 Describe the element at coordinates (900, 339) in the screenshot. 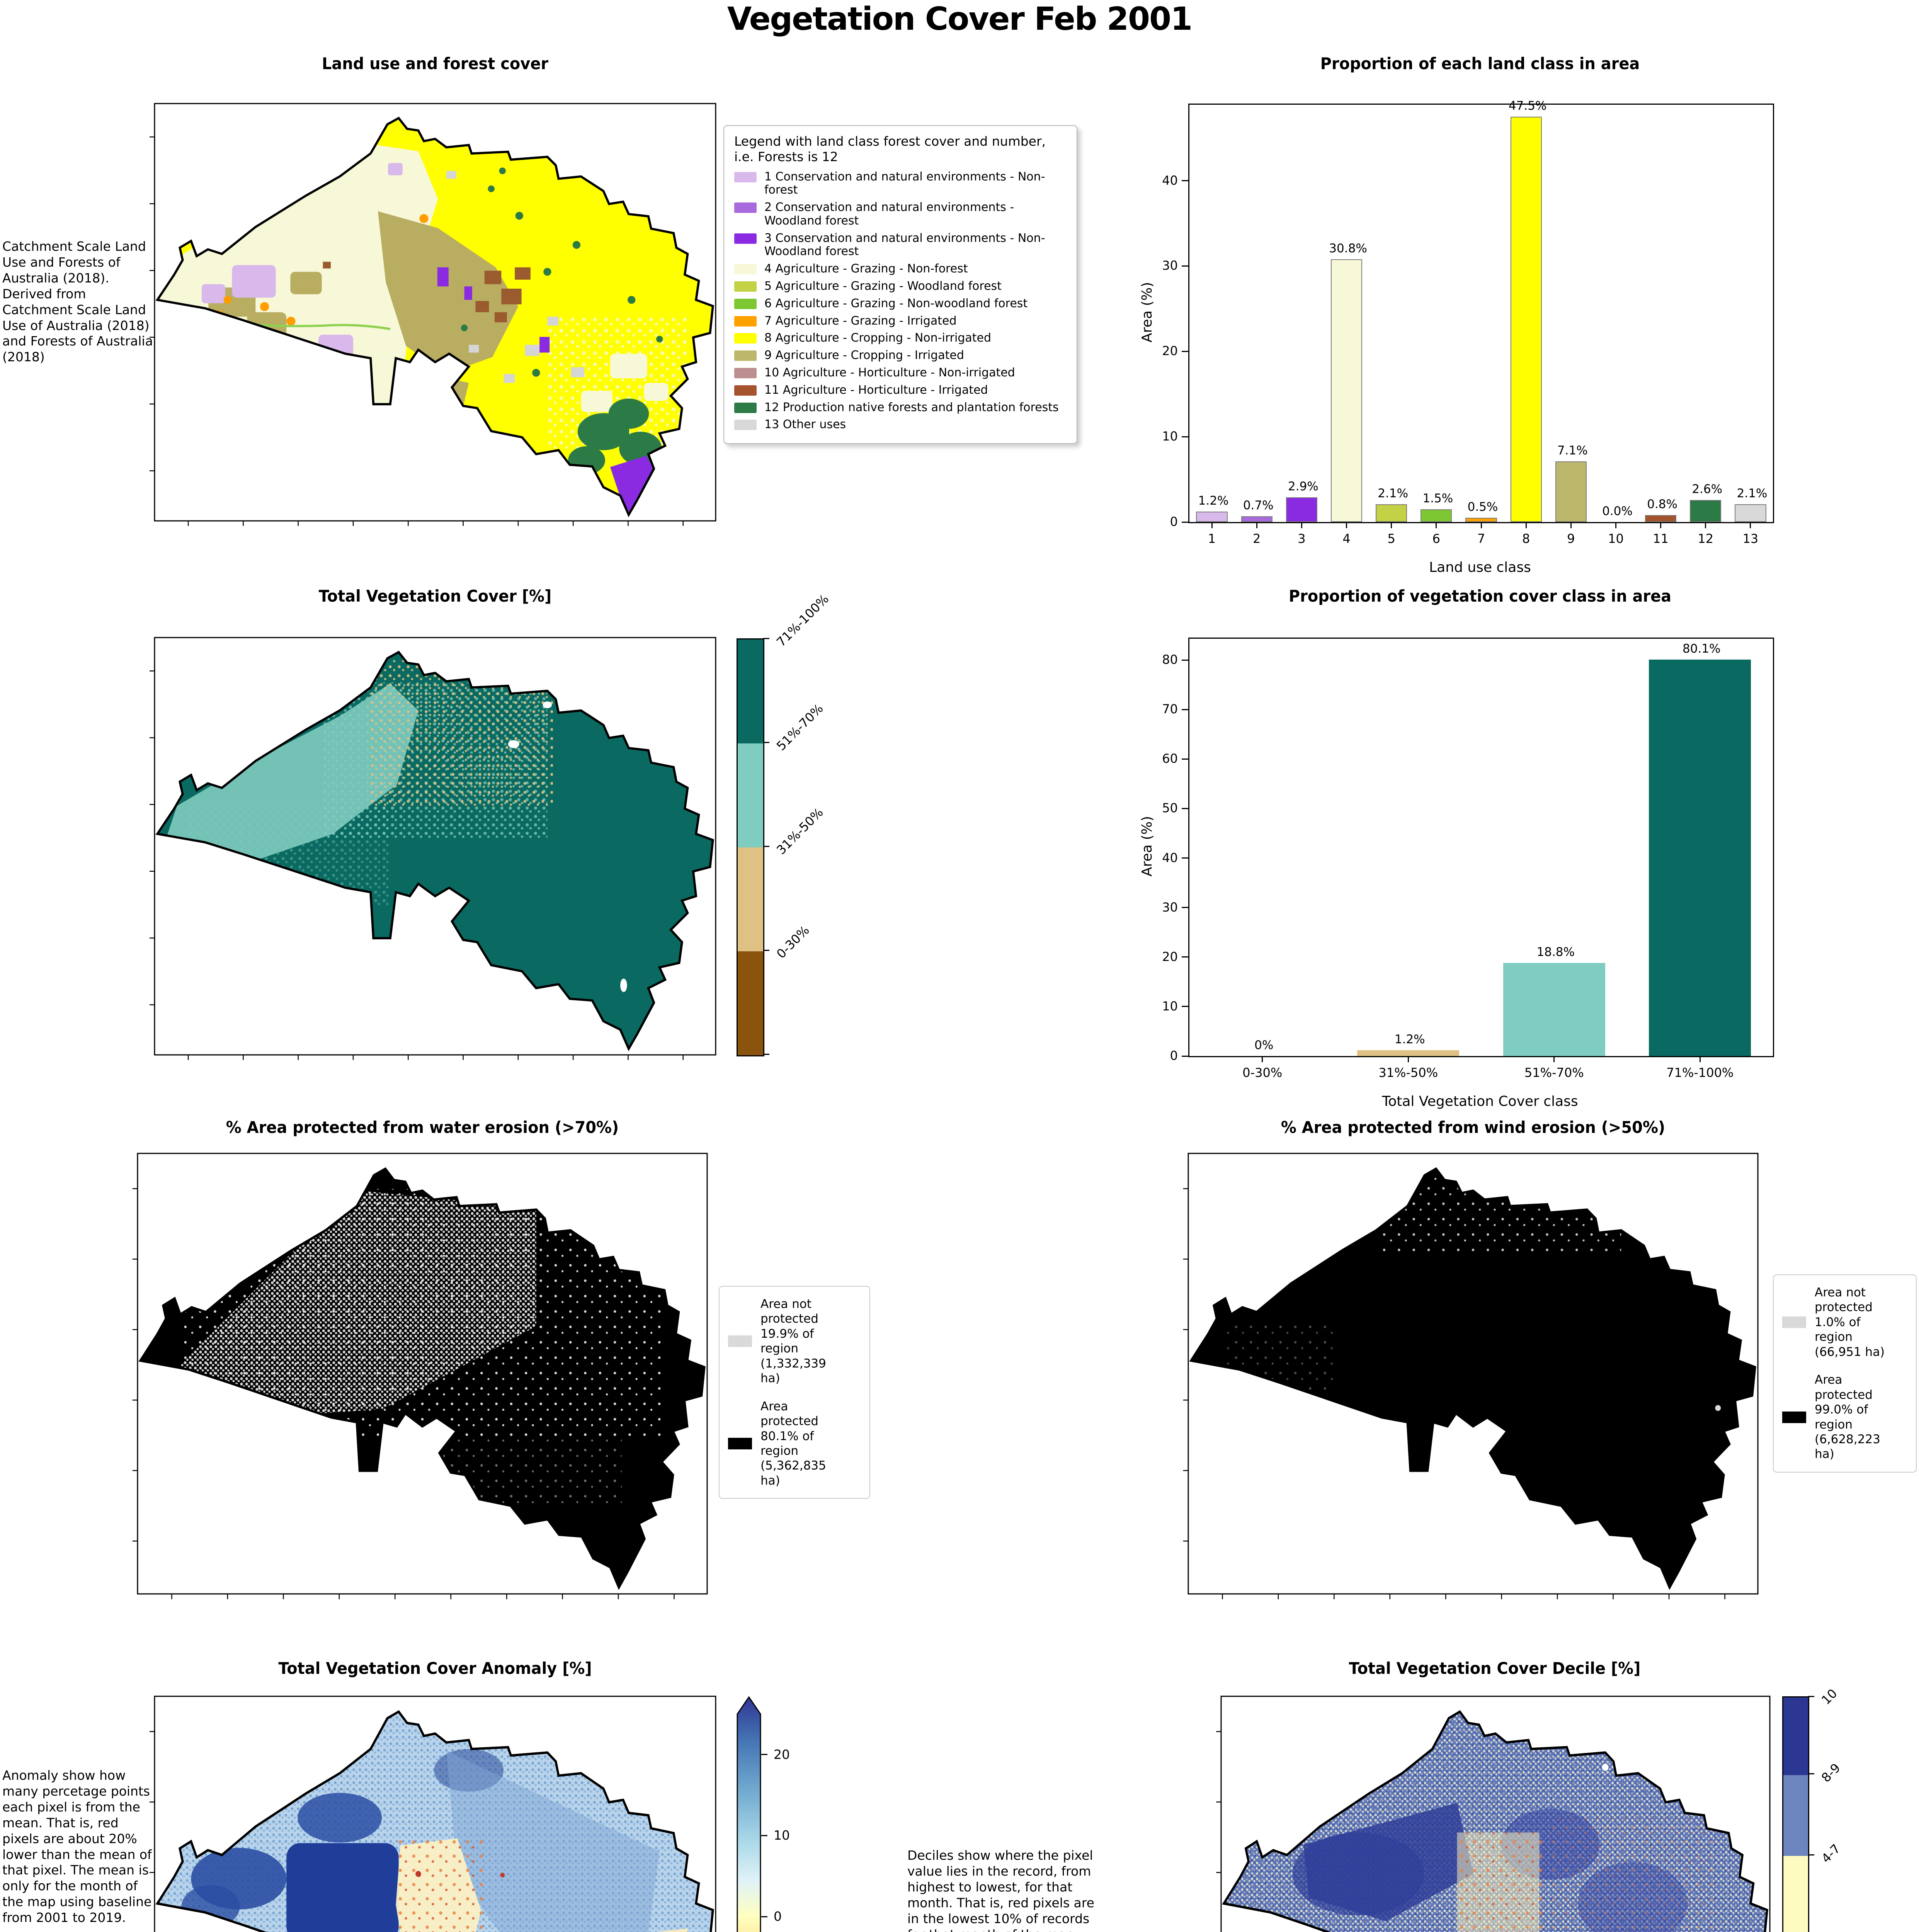

I see `legend-item-class-8: 8 Agriculture - Cropping - Non-irrigated` at that location.